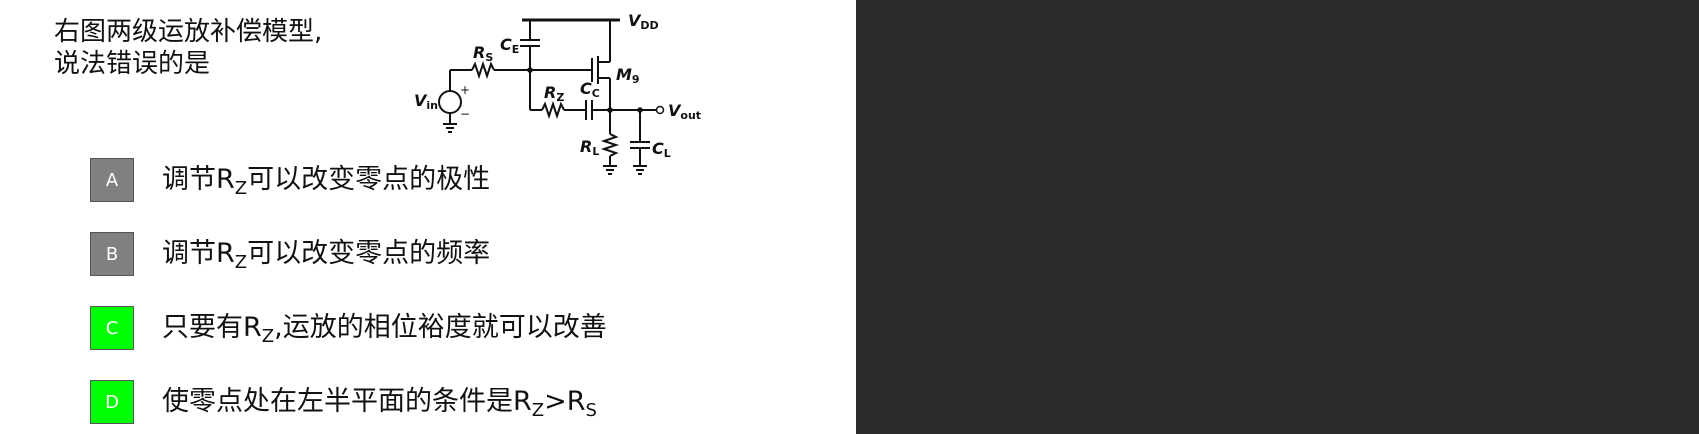 This screenshot has height=434, width=1699. I want to click on vin-plus-sign: +, so click(465, 90).